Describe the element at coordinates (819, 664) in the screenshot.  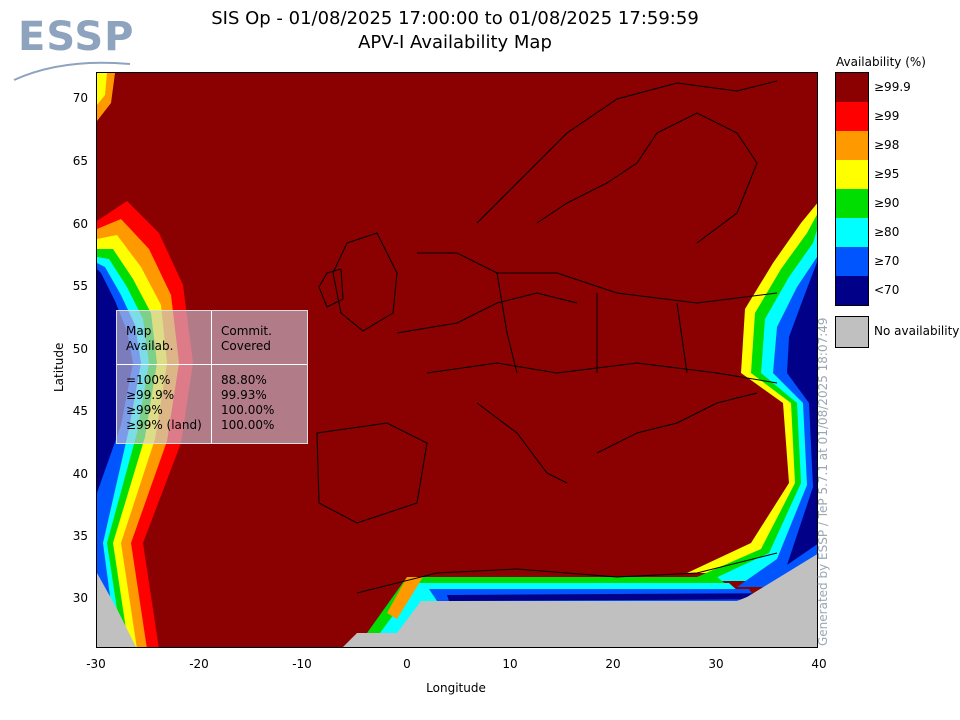
I see `x-tick-40: 40` at that location.